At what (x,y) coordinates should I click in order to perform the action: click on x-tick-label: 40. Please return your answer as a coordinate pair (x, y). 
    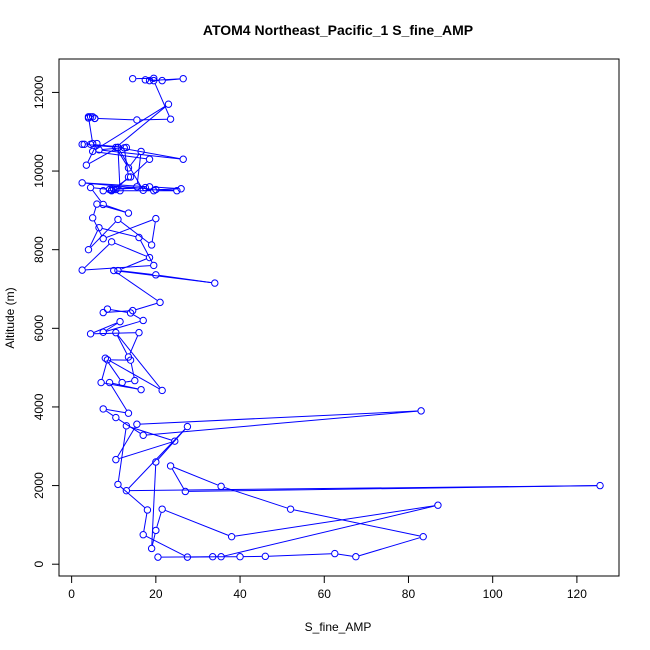
    Looking at the image, I should click on (240, 594).